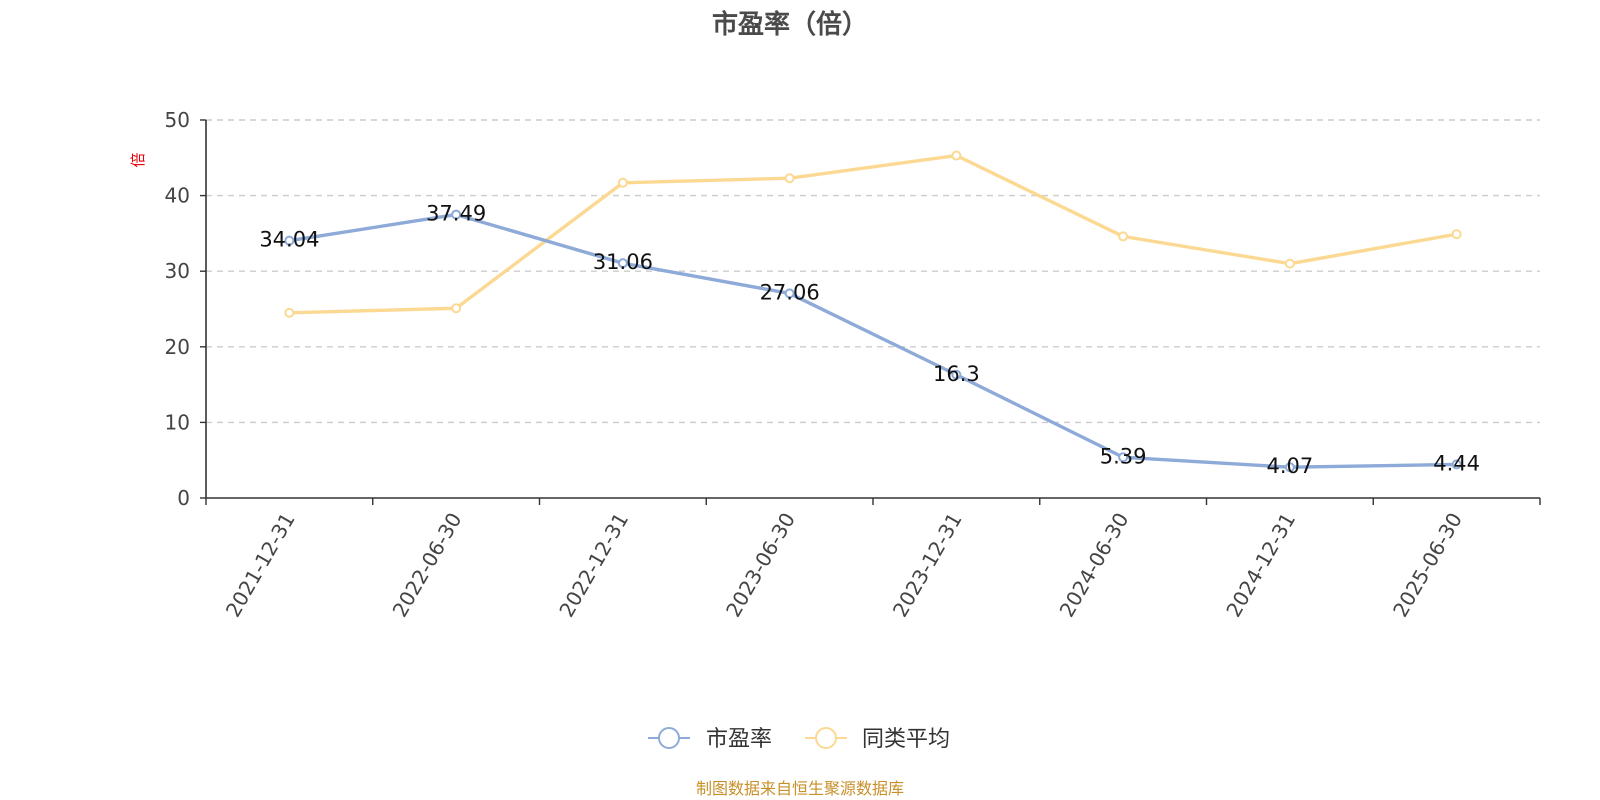 Image resolution: width=1600 pixels, height=800 pixels. I want to click on legend-item-series-1: 市盈率, so click(710, 739).